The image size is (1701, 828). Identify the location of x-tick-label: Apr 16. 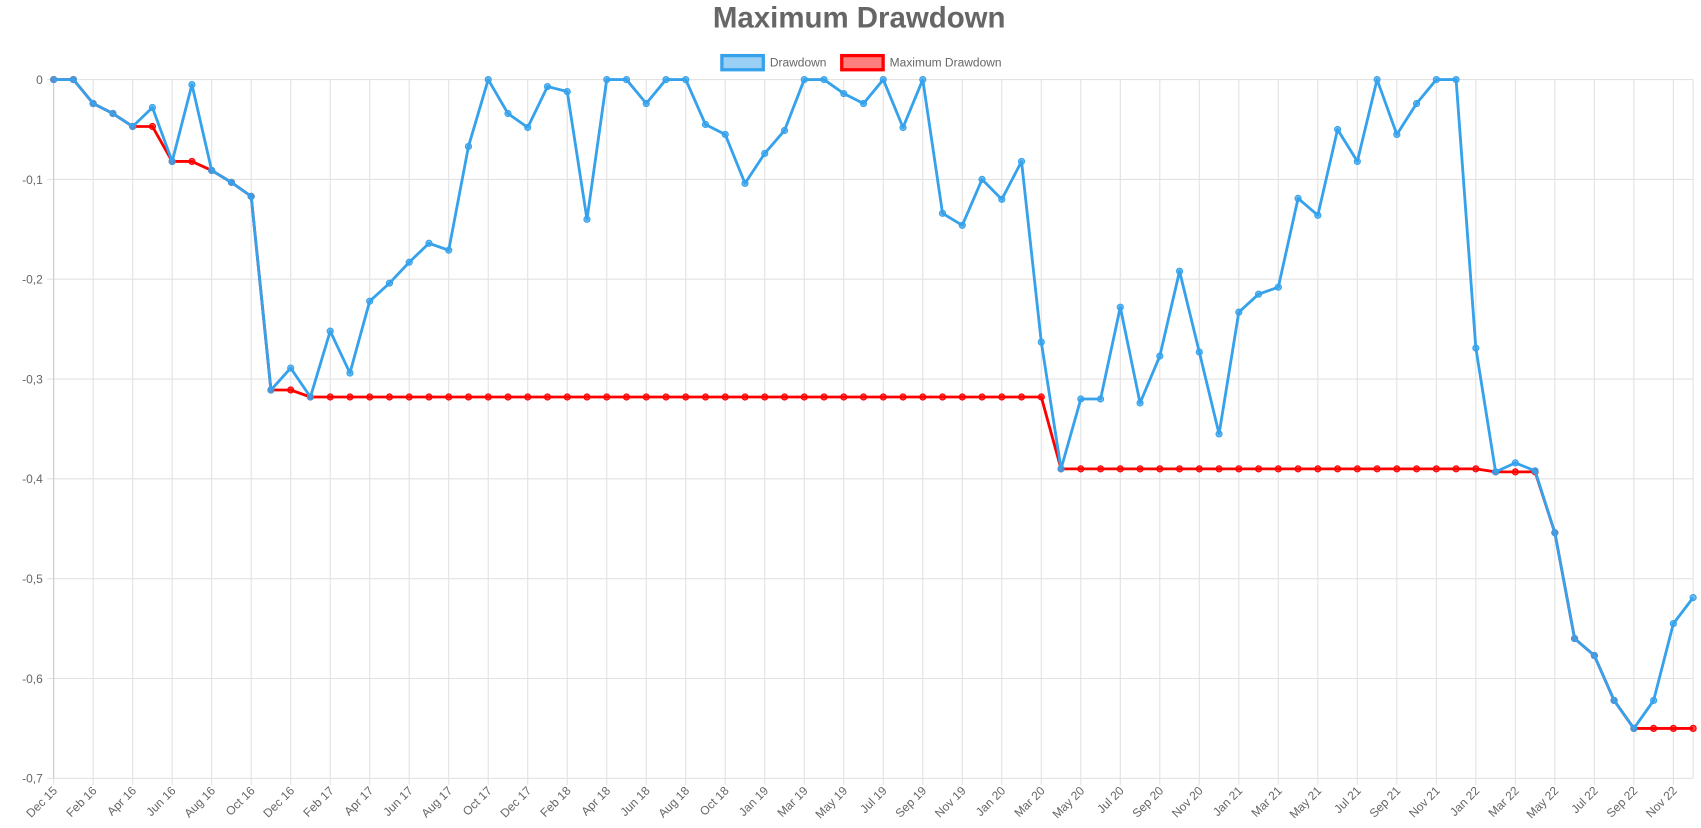
(121, 800).